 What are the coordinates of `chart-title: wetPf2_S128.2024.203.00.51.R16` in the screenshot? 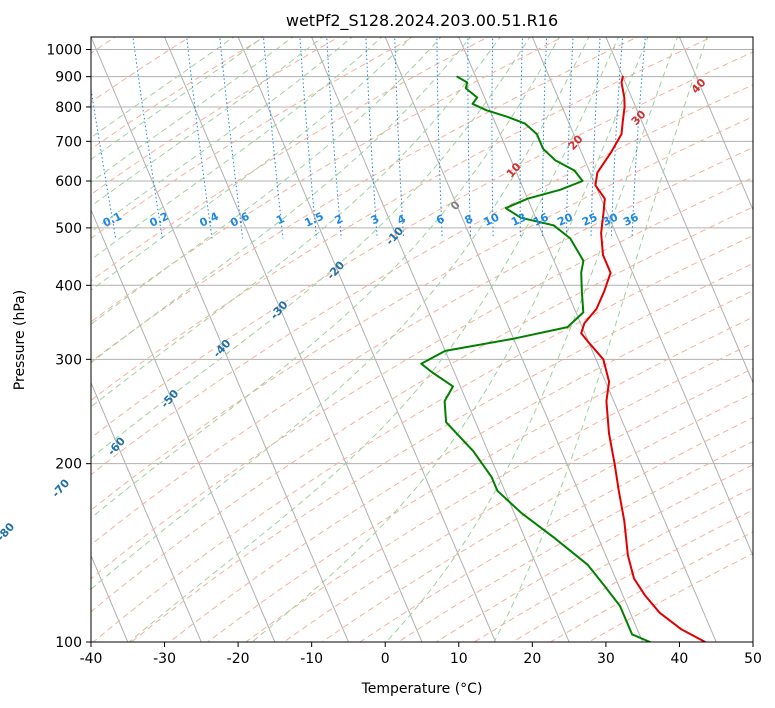 It's located at (422, 21).